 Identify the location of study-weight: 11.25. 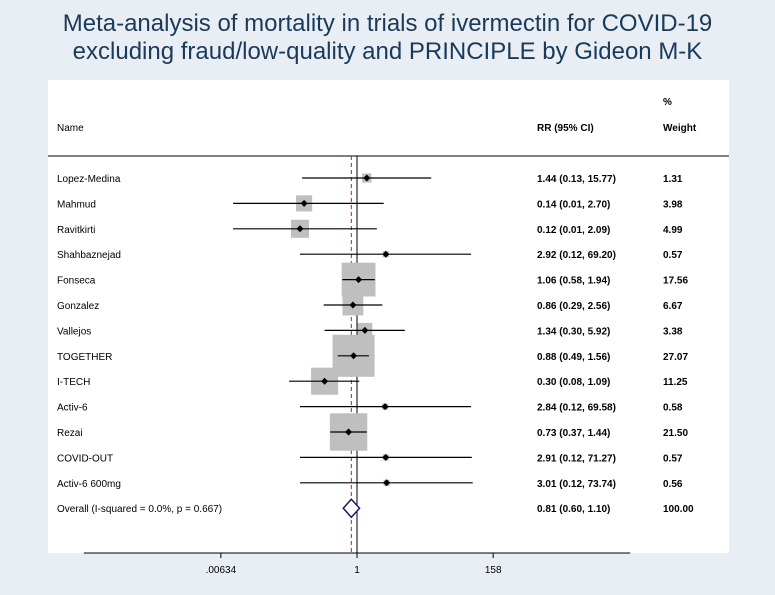
(675, 382).